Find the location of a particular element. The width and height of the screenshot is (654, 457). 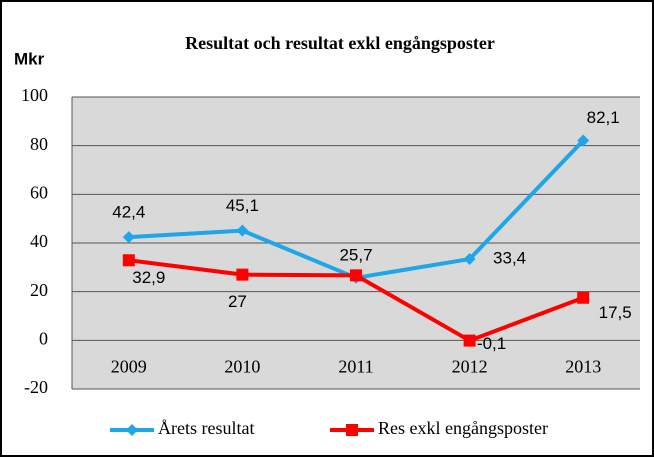

y-tick-label: 60 is located at coordinates (39, 192).